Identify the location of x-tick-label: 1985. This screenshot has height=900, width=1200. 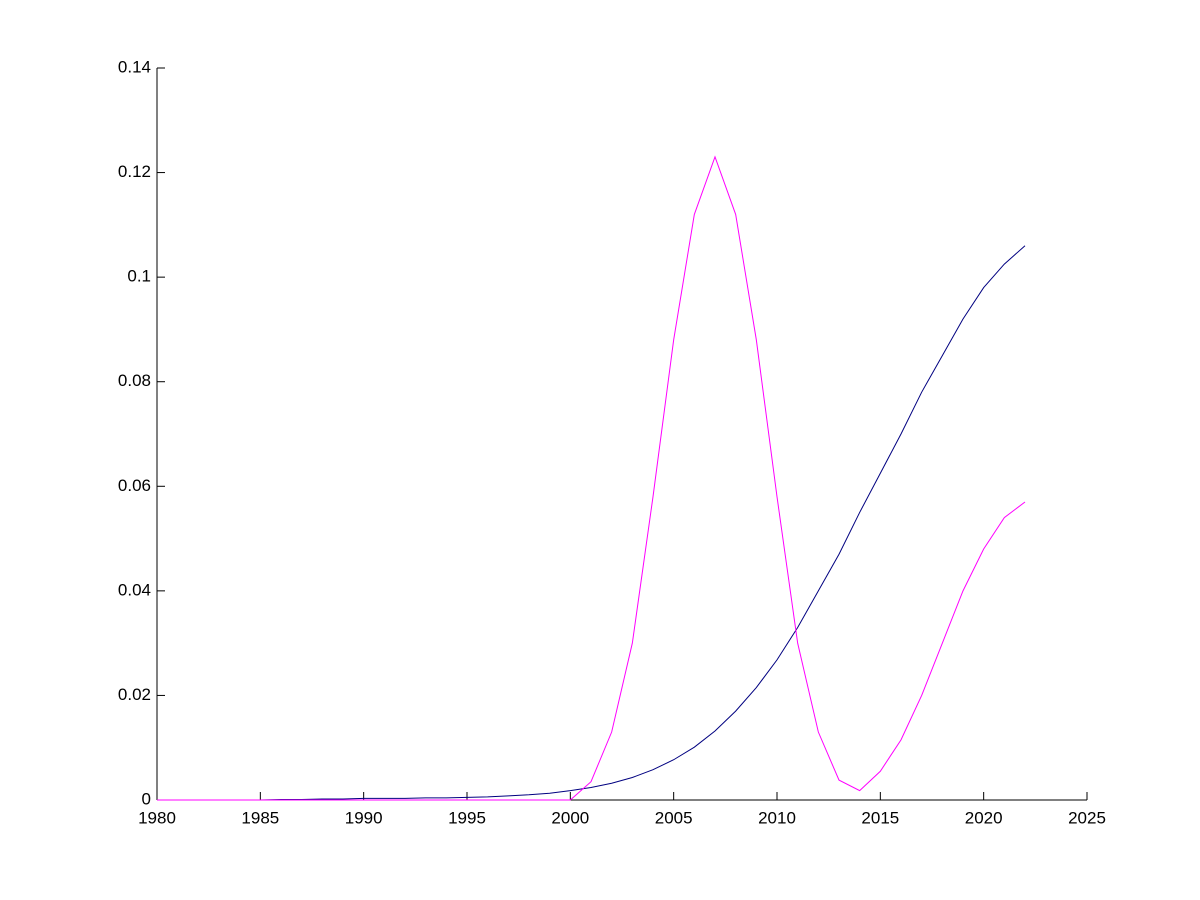
(260, 817).